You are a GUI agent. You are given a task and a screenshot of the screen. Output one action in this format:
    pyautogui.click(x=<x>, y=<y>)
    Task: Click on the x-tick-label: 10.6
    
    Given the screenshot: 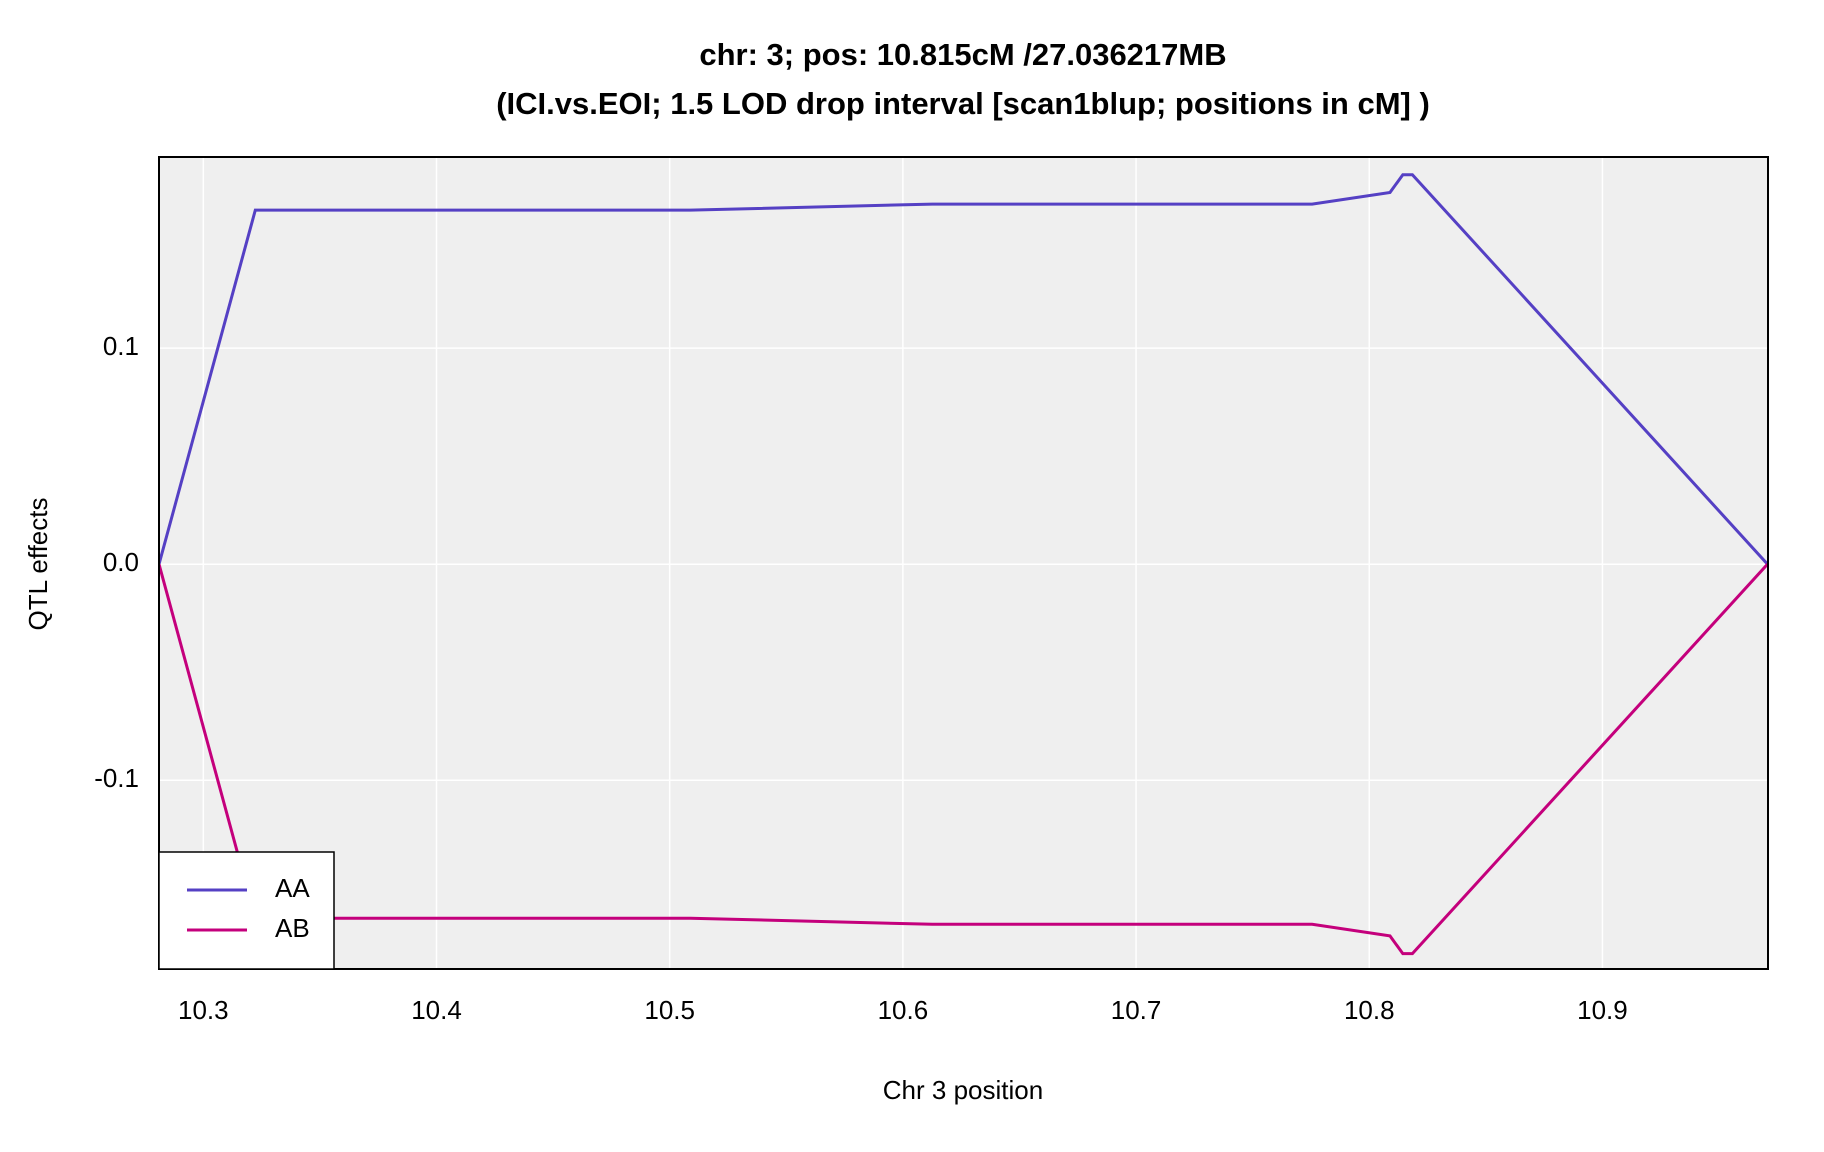 What is the action you would take?
    pyautogui.click(x=903, y=1010)
    